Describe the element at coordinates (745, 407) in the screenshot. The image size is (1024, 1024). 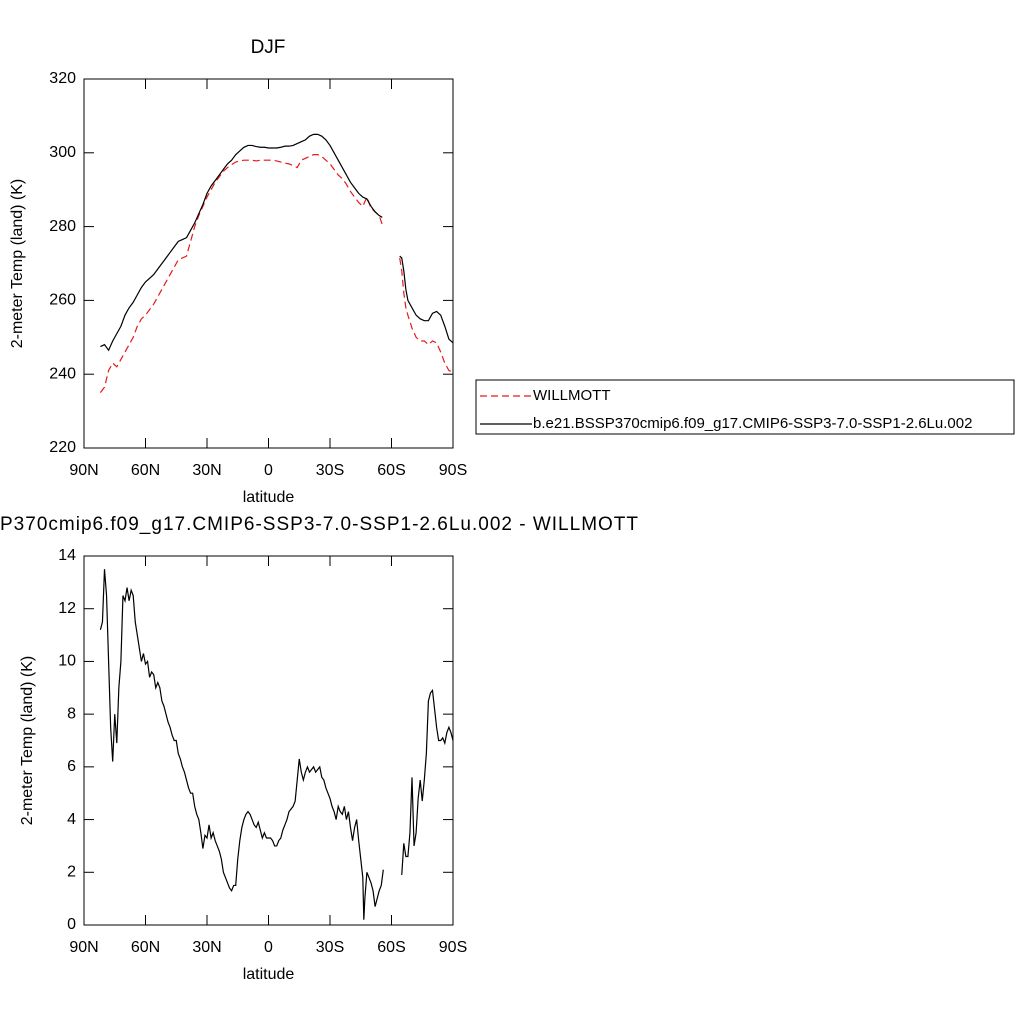
I see `legend-box` at that location.